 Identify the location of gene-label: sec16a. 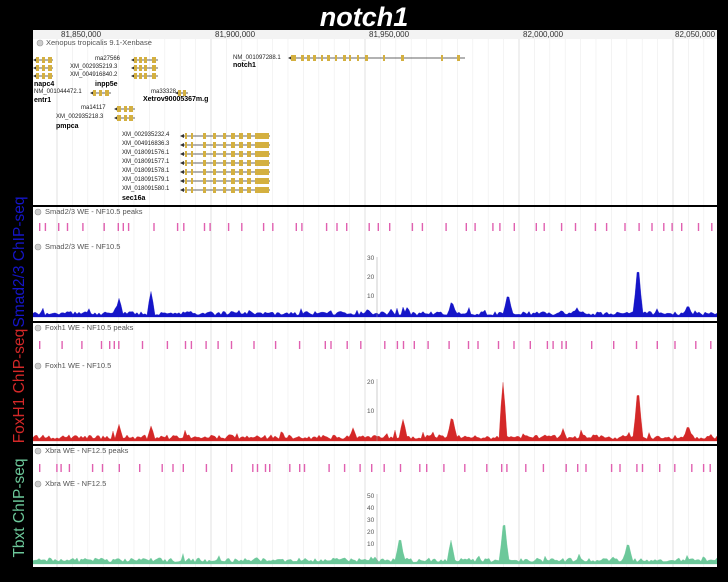
(133, 198).